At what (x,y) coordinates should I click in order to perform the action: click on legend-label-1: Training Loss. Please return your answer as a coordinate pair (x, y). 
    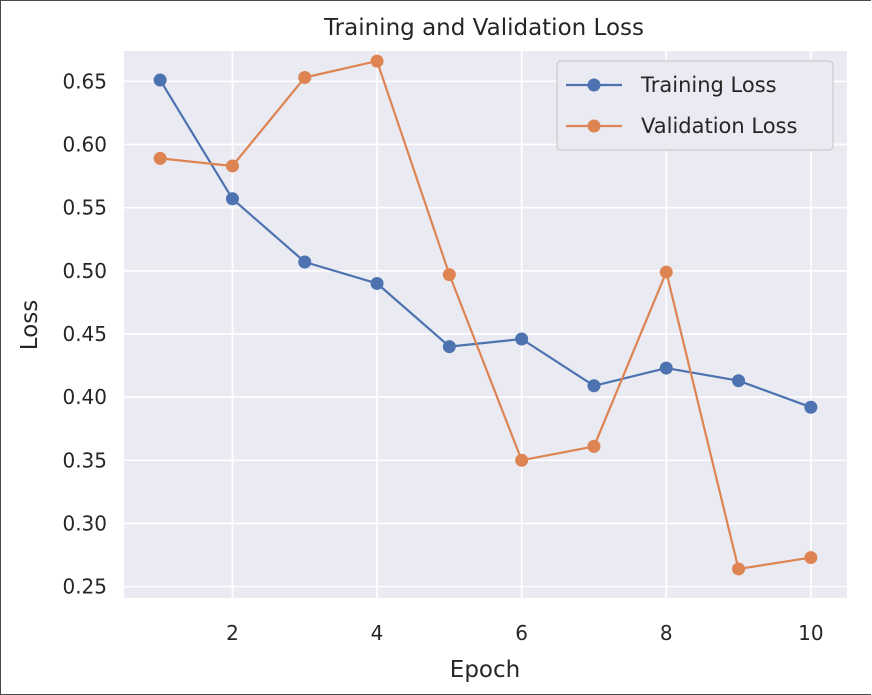
    Looking at the image, I should click on (708, 85).